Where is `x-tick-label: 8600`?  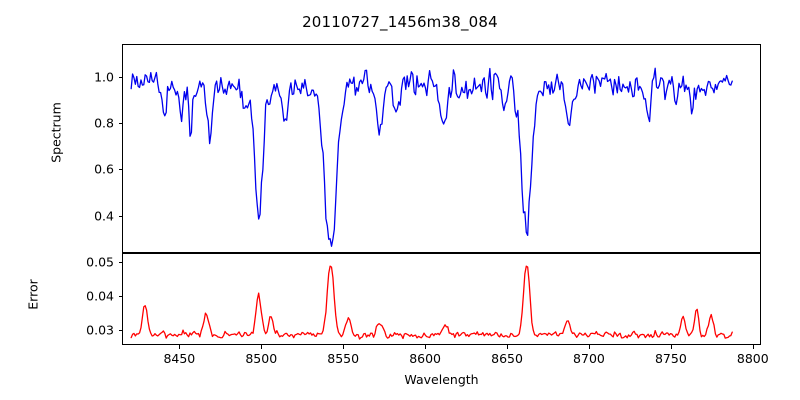
x-tick-label: 8600 is located at coordinates (425, 358).